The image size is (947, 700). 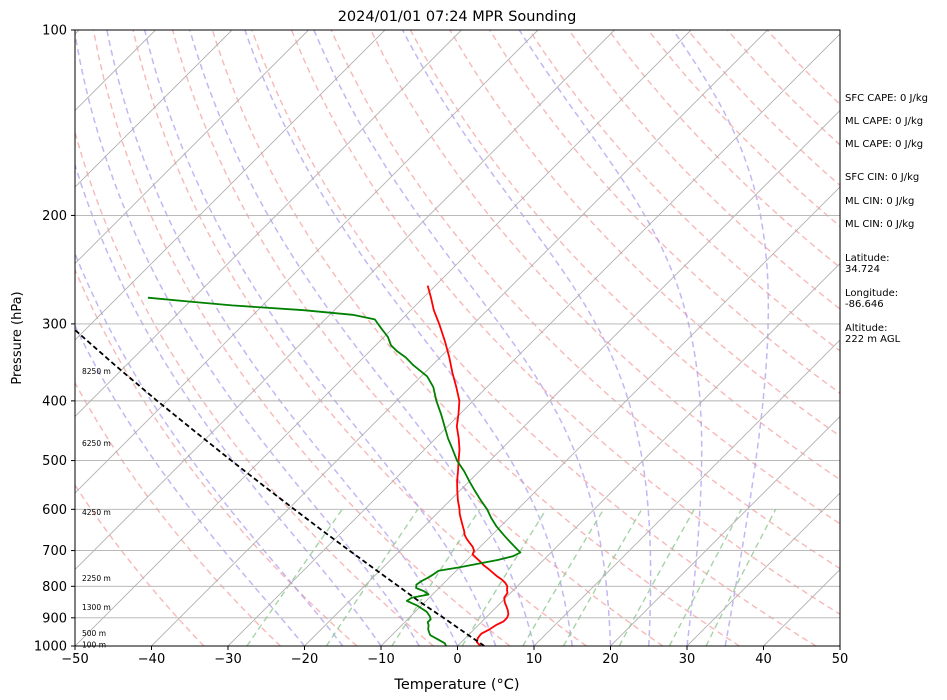 What do you see at coordinates (54, 510) in the screenshot?
I see `y-tick-label: 600` at bounding box center [54, 510].